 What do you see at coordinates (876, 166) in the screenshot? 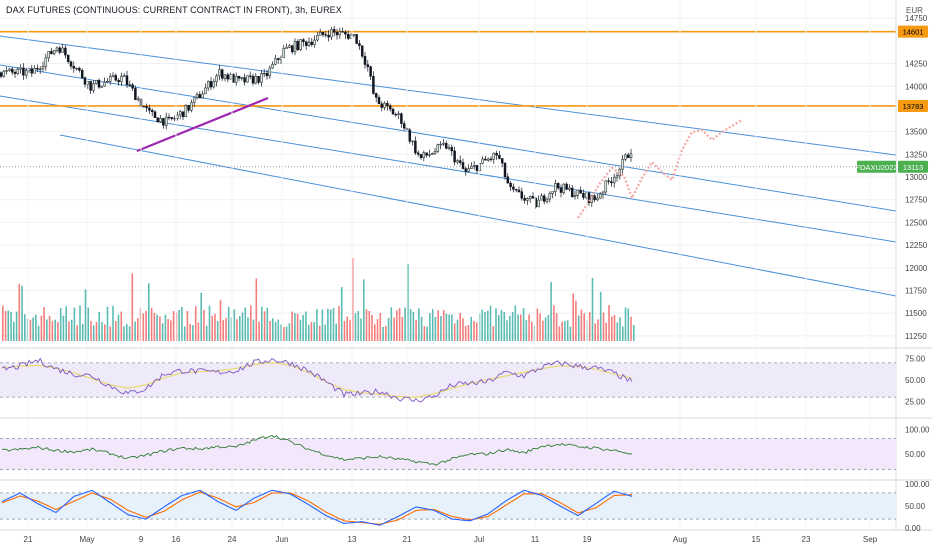
I see `symbol-badge: FDAXU2022` at bounding box center [876, 166].